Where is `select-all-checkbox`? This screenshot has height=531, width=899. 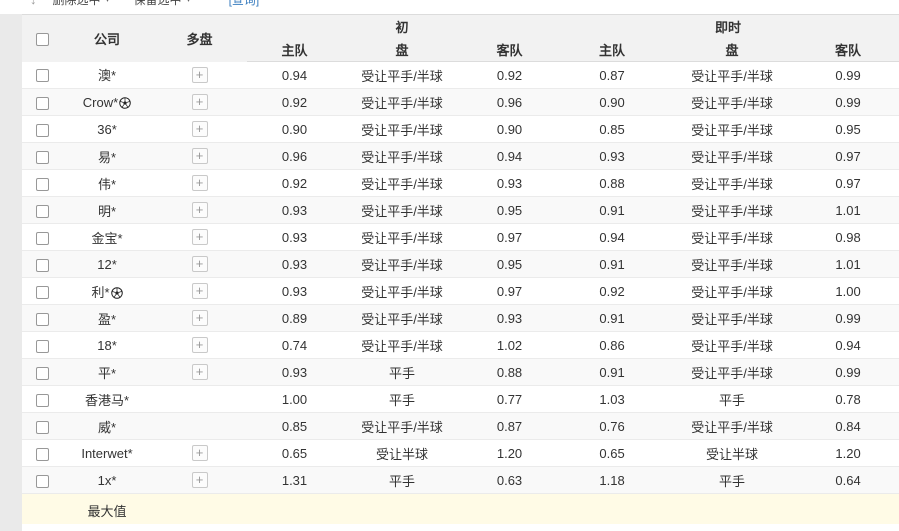
select-all-checkbox is located at coordinates (42, 39).